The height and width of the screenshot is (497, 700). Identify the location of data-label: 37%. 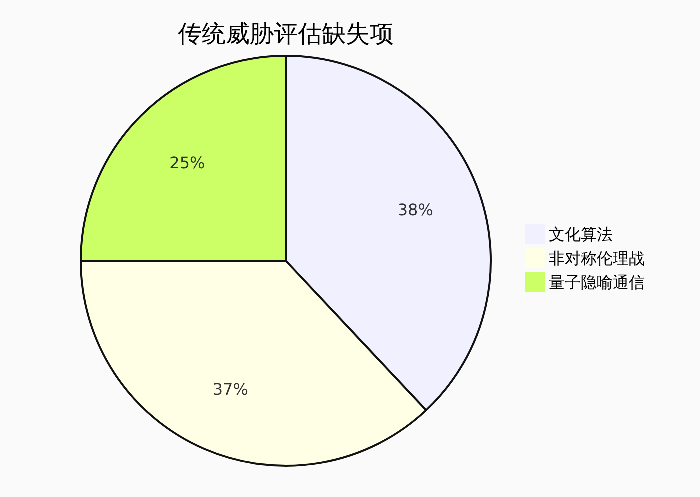
(230, 389).